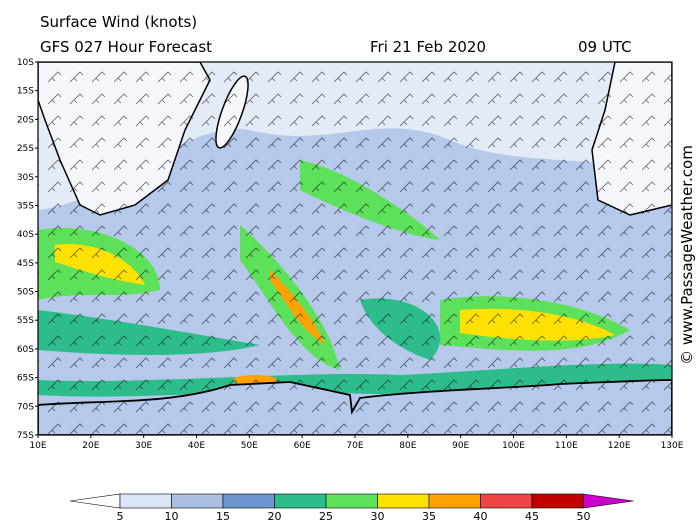 The image size is (700, 529). Describe the element at coordinates (25, 350) in the screenshot. I see `lat-label: 60S` at that location.